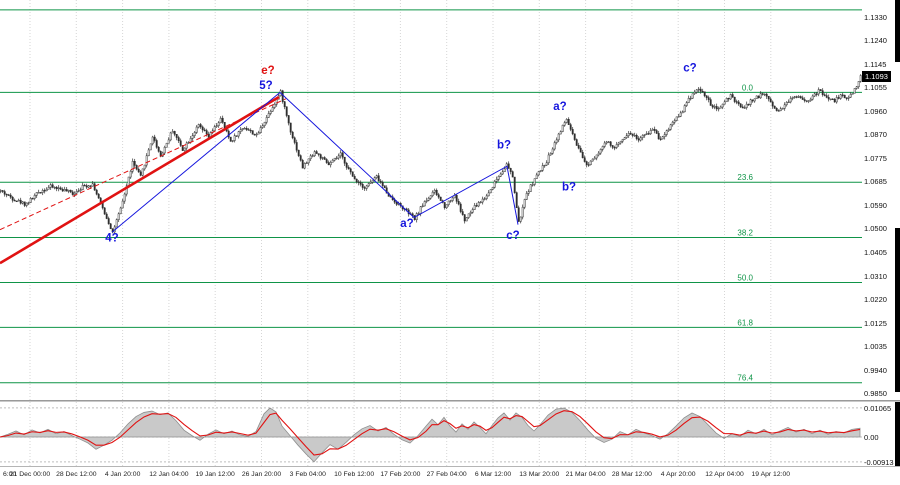  Describe the element at coordinates (878, 408) in the screenshot. I see `oscillator-axis-label: 0.01065` at that location.